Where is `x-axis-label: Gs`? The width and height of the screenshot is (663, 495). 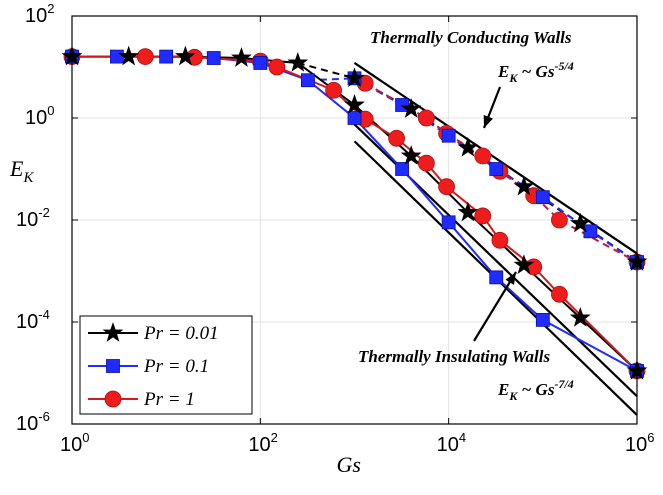
x-axis-label: Gs is located at coordinates (349, 464).